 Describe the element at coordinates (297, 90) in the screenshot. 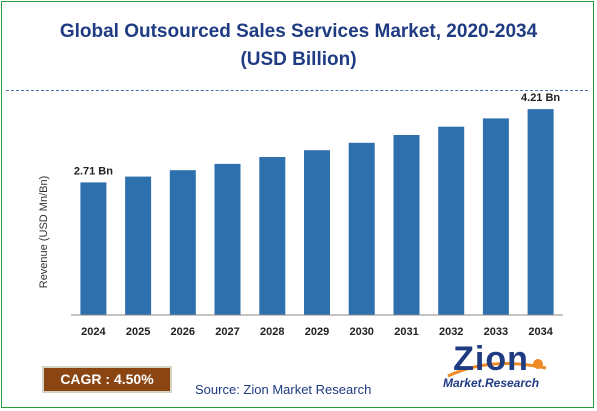

I see `title-divider` at that location.